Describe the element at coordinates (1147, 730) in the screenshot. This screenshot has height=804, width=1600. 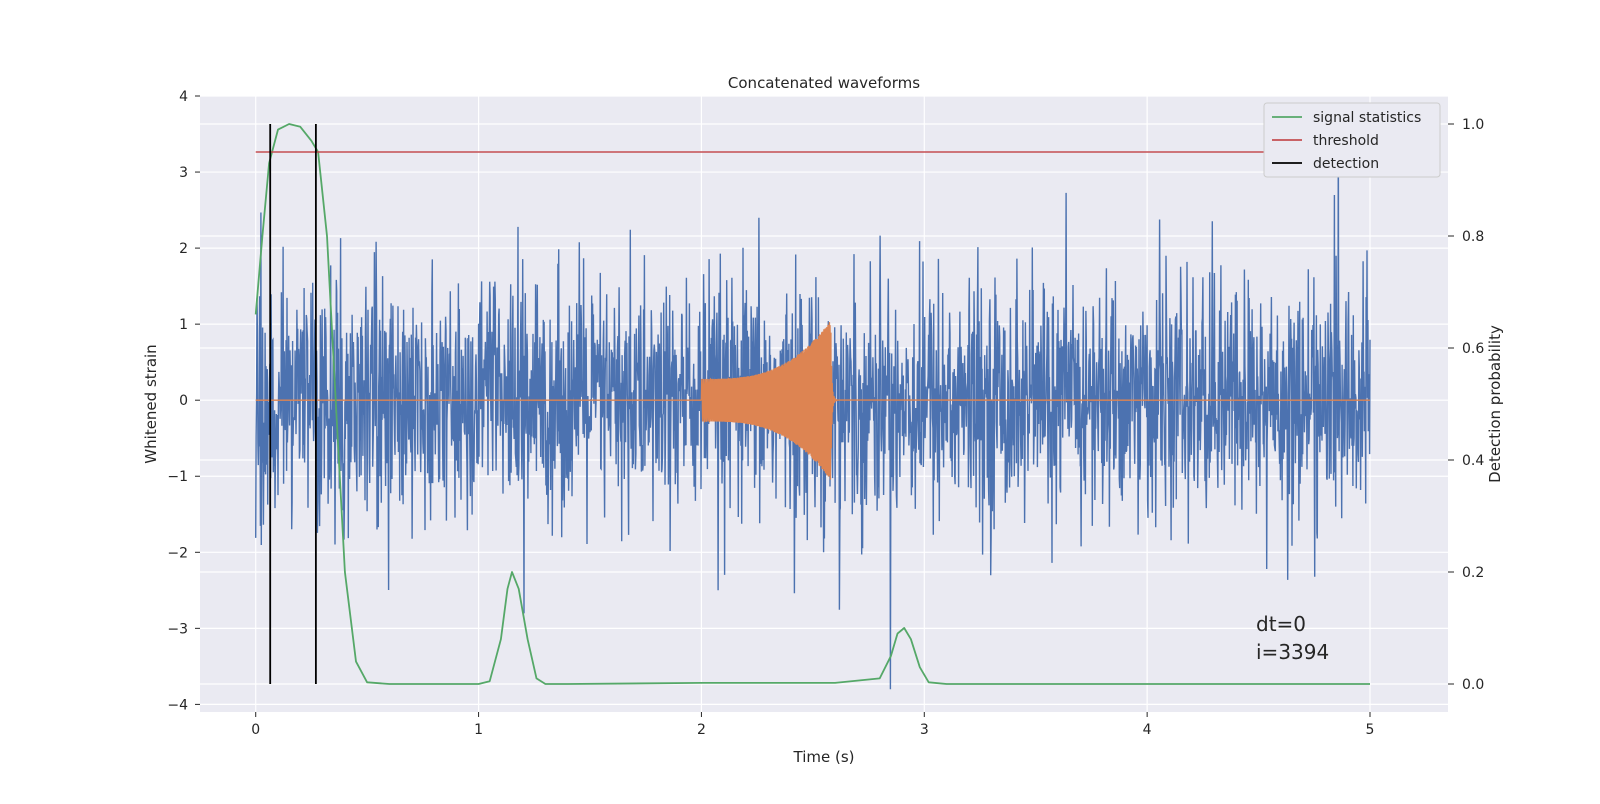
I see `x-tick-label: 4` at that location.